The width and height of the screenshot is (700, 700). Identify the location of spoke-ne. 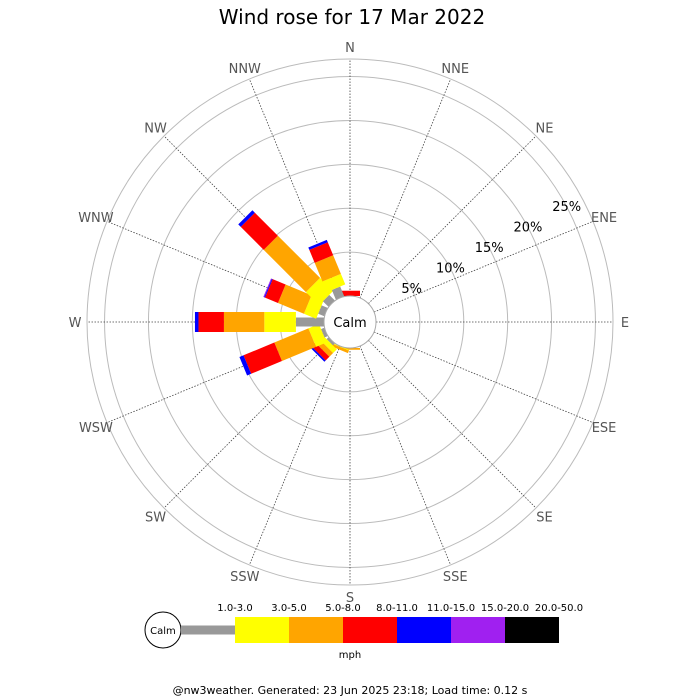
(452, 219).